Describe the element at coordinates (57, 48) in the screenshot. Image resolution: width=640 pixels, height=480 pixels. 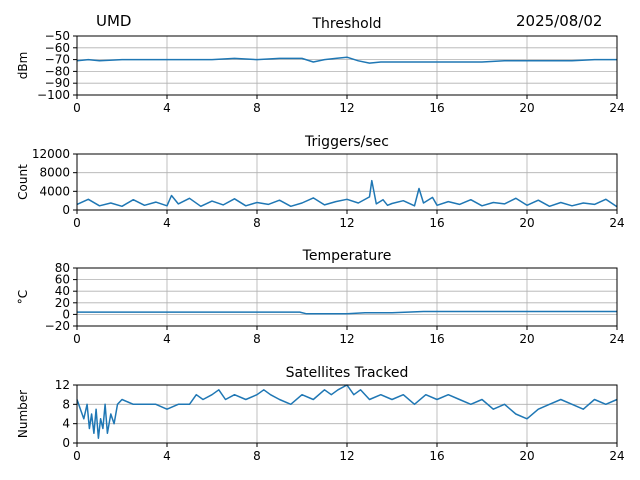
I see `y-tick-label: −60` at that location.